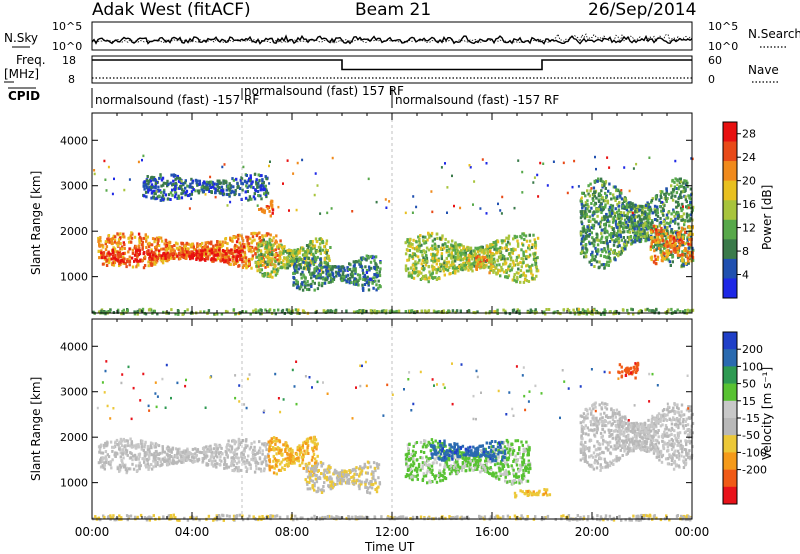  Describe the element at coordinates (730, 190) in the screenshot. I see `colorbar-block` at that location.